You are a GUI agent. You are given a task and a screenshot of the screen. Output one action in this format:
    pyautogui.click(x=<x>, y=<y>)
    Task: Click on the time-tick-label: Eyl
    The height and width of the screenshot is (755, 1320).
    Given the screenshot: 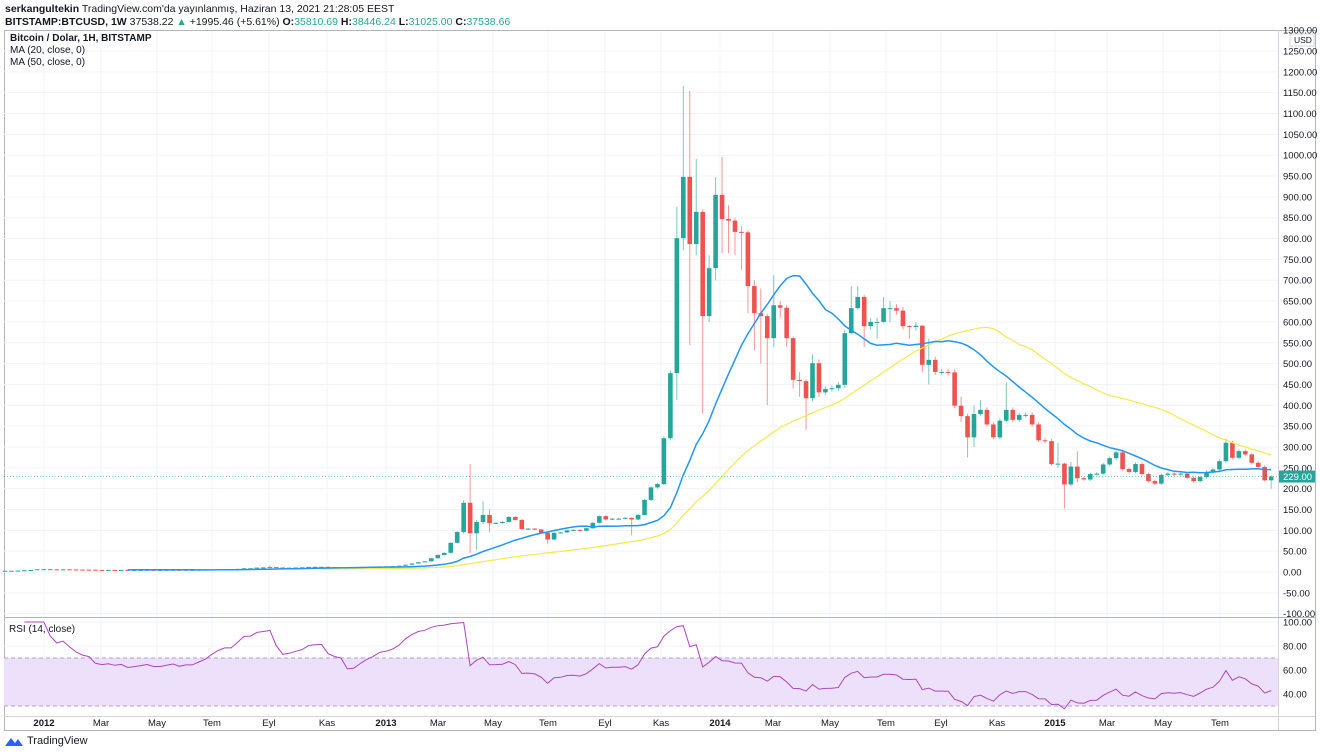 What is the action you would take?
    pyautogui.click(x=268, y=723)
    